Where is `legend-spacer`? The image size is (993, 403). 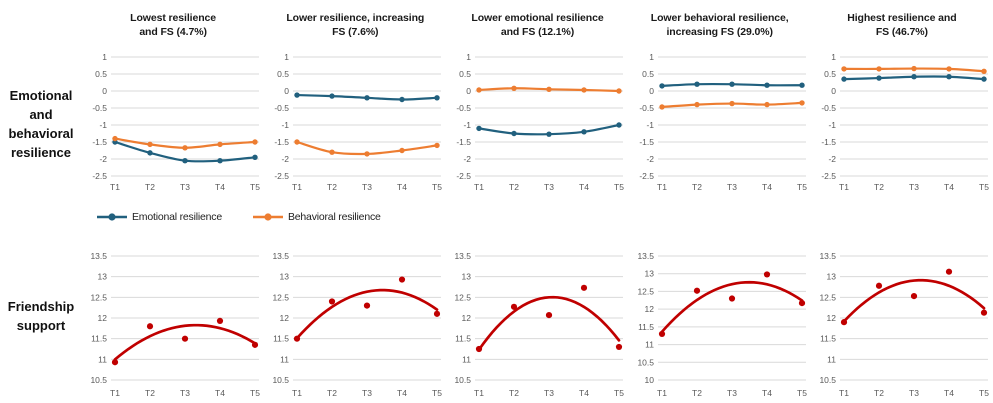 legend-spacer is located at coordinates (41, 217).